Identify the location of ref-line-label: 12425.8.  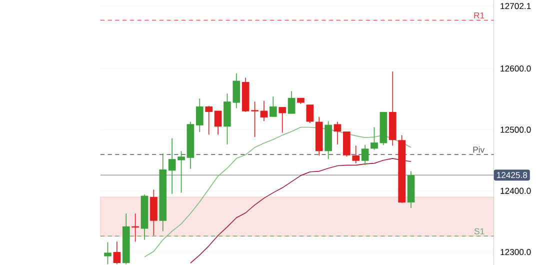
(512, 175).